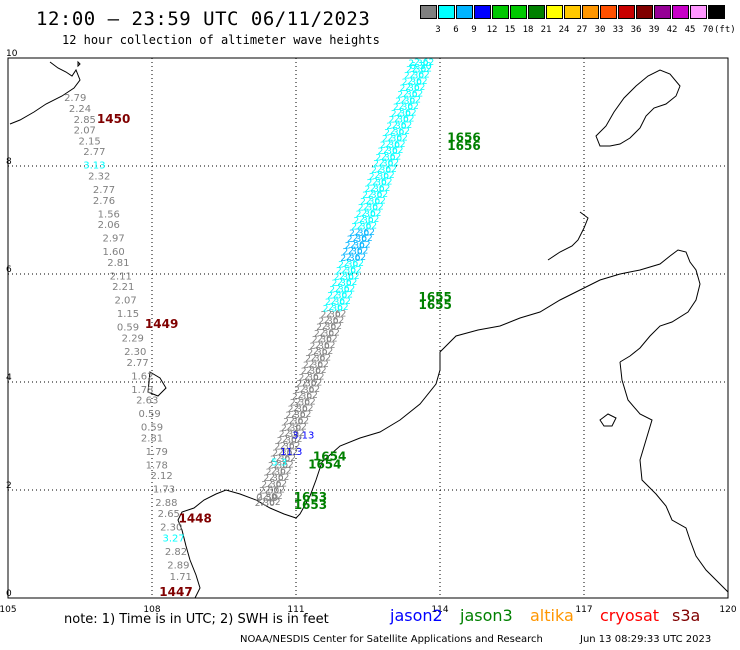 This screenshot has width=740, height=650. Describe the element at coordinates (474, 30) in the screenshot. I see `legend-label: 9` at that location.